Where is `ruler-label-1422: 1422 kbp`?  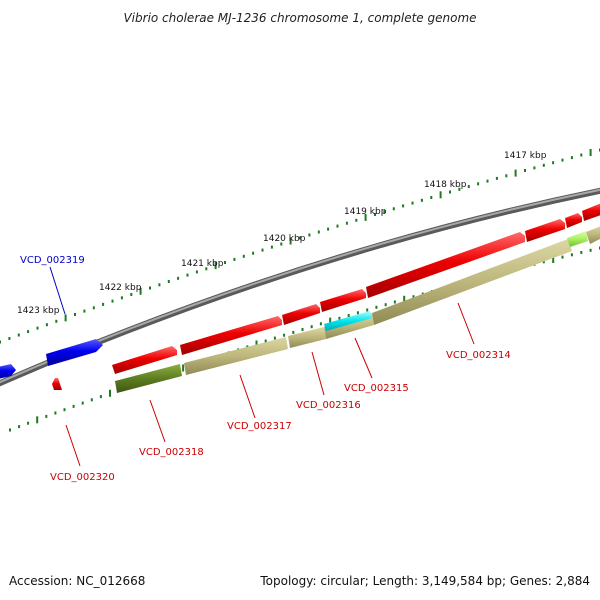
ruler-label-1422: 1422 kbp is located at coordinates (120, 288).